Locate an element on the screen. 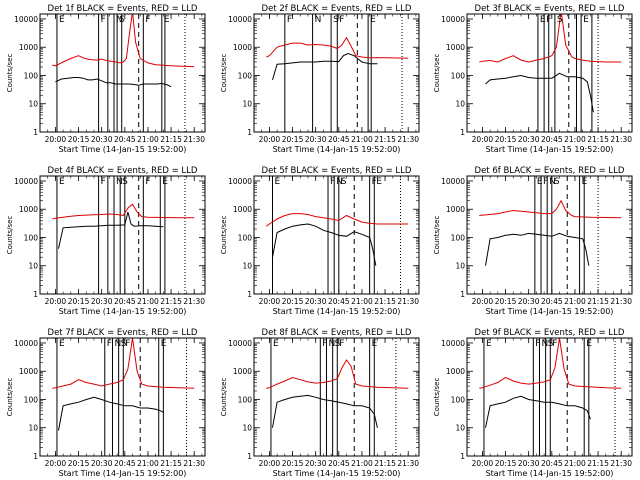 This screenshot has height=480, width=640. x-tick-label: 21:00 is located at coordinates (148, 139).